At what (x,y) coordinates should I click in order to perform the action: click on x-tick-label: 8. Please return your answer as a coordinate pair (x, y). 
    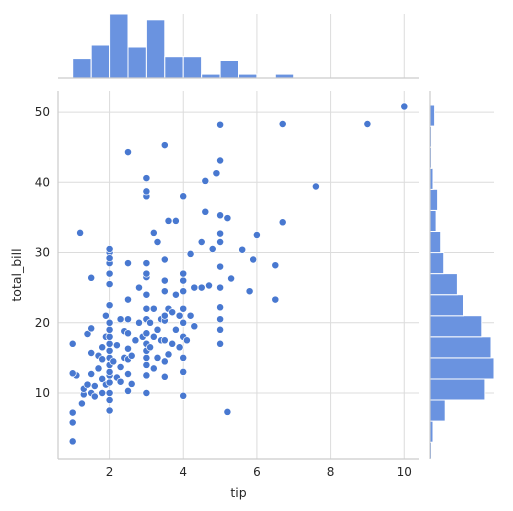
    Looking at the image, I should click on (331, 472).